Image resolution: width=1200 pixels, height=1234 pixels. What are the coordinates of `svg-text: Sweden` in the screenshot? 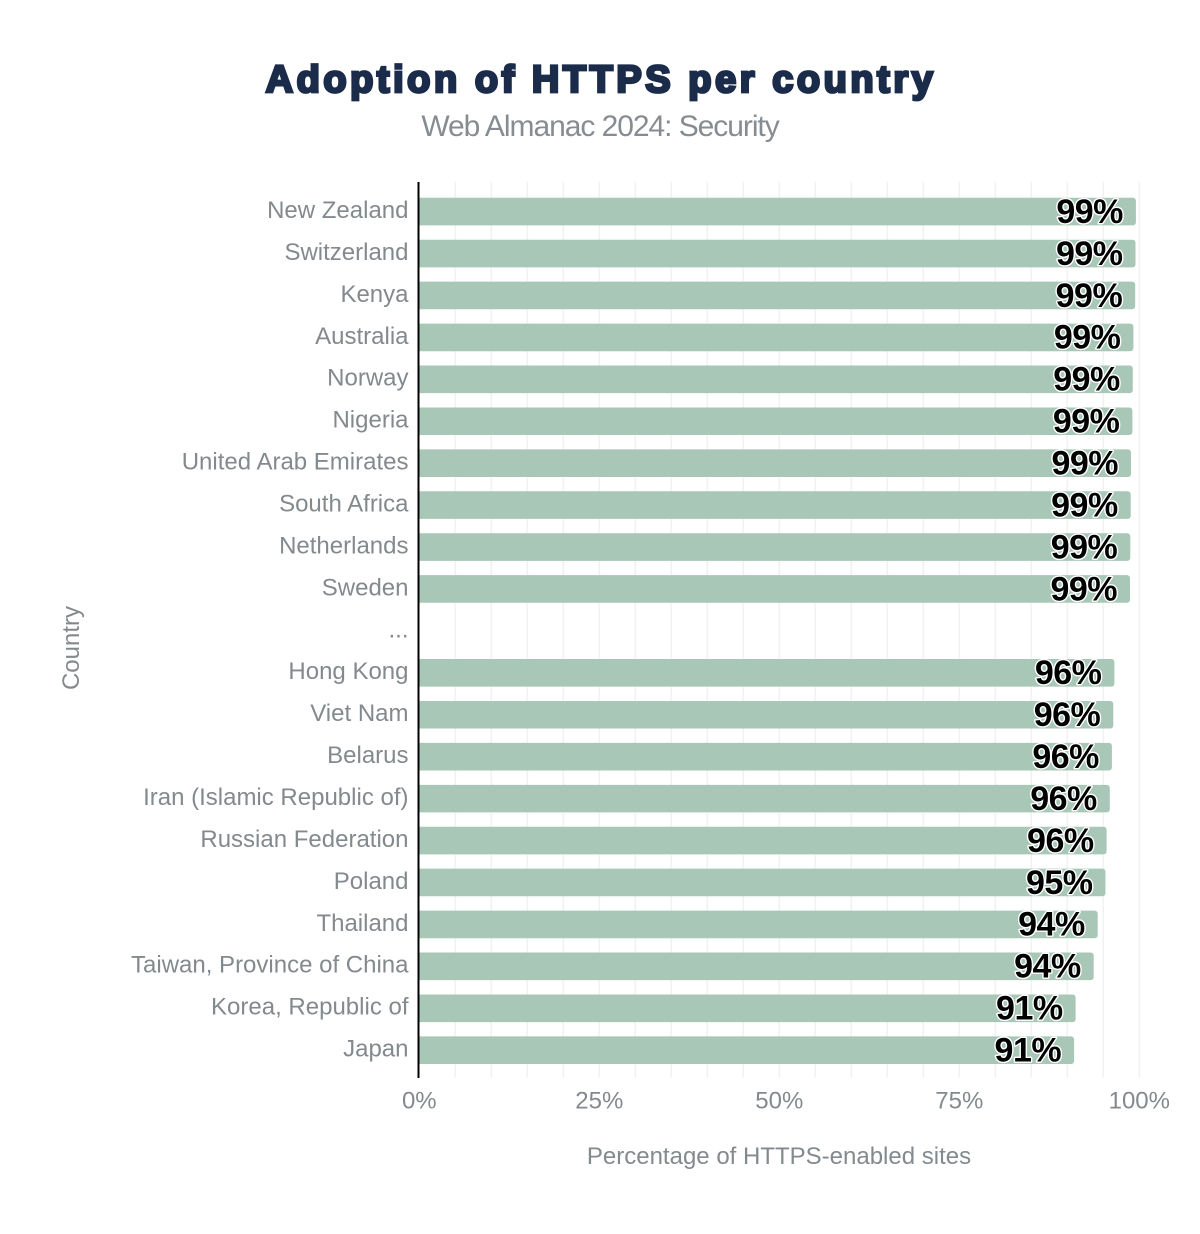 It's located at (365, 587).